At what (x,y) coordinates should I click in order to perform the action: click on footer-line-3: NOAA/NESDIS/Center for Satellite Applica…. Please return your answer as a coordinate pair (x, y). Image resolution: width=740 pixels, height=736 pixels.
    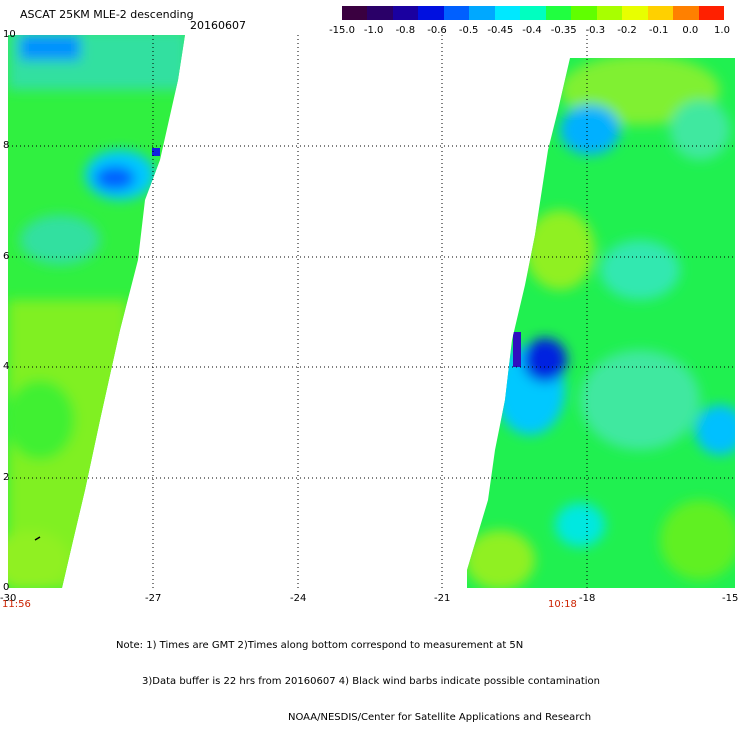
    Looking at the image, I should click on (440, 717).